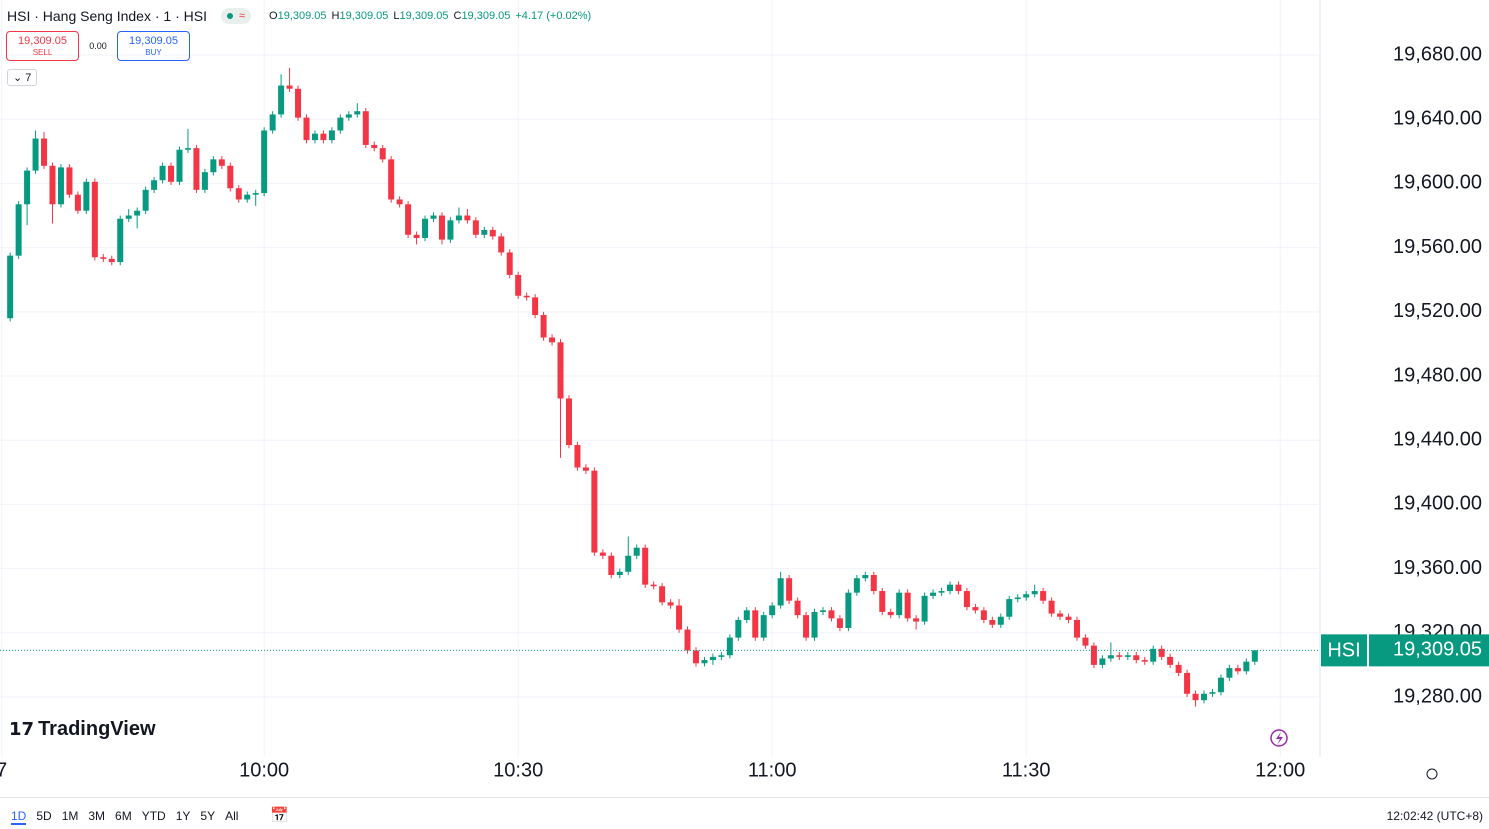 Image resolution: width=1489 pixels, height=829 pixels. I want to click on ohlc-item: C19,309.05, so click(481, 16).